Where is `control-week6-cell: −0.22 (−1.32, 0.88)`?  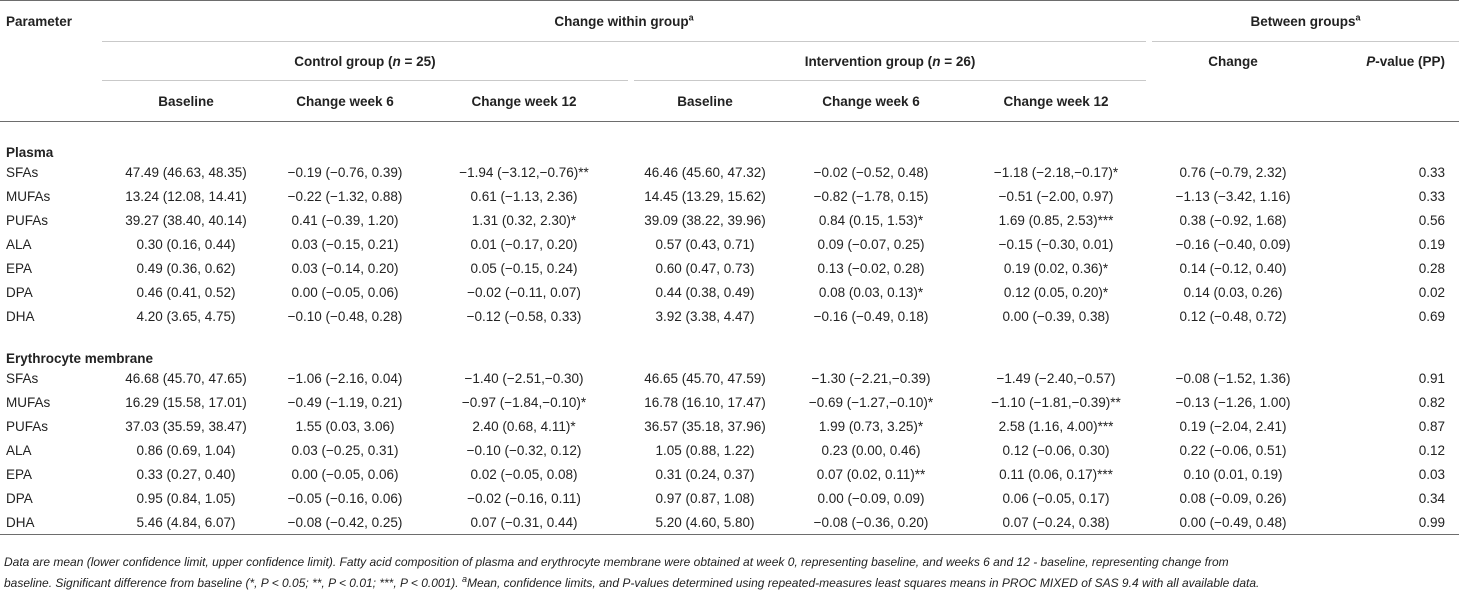 control-week6-cell: −0.22 (−1.32, 0.88) is located at coordinates (345, 196).